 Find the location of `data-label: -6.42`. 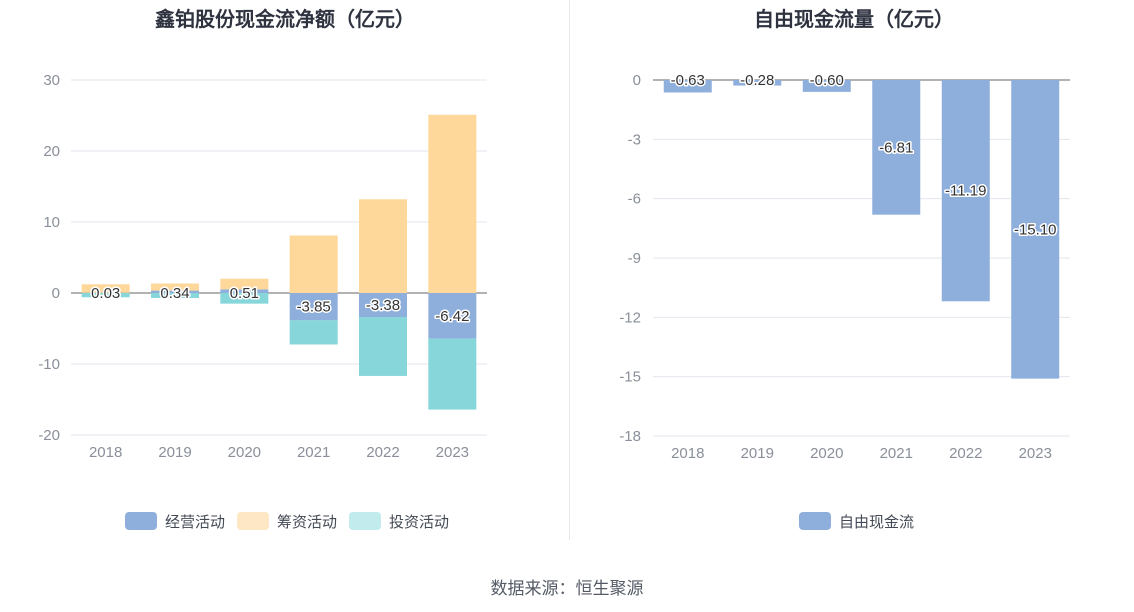

data-label: -6.42 is located at coordinates (452, 316).